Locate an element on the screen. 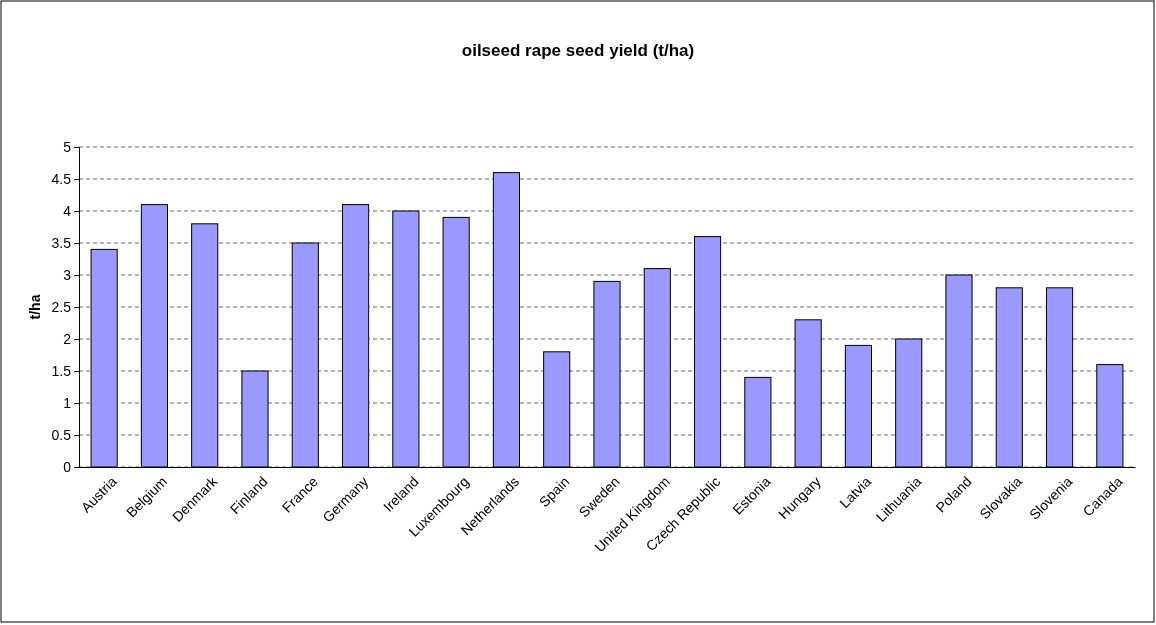 Image resolution: width=1156 pixels, height=625 pixels. y-tick-label: 4 is located at coordinates (67, 210).